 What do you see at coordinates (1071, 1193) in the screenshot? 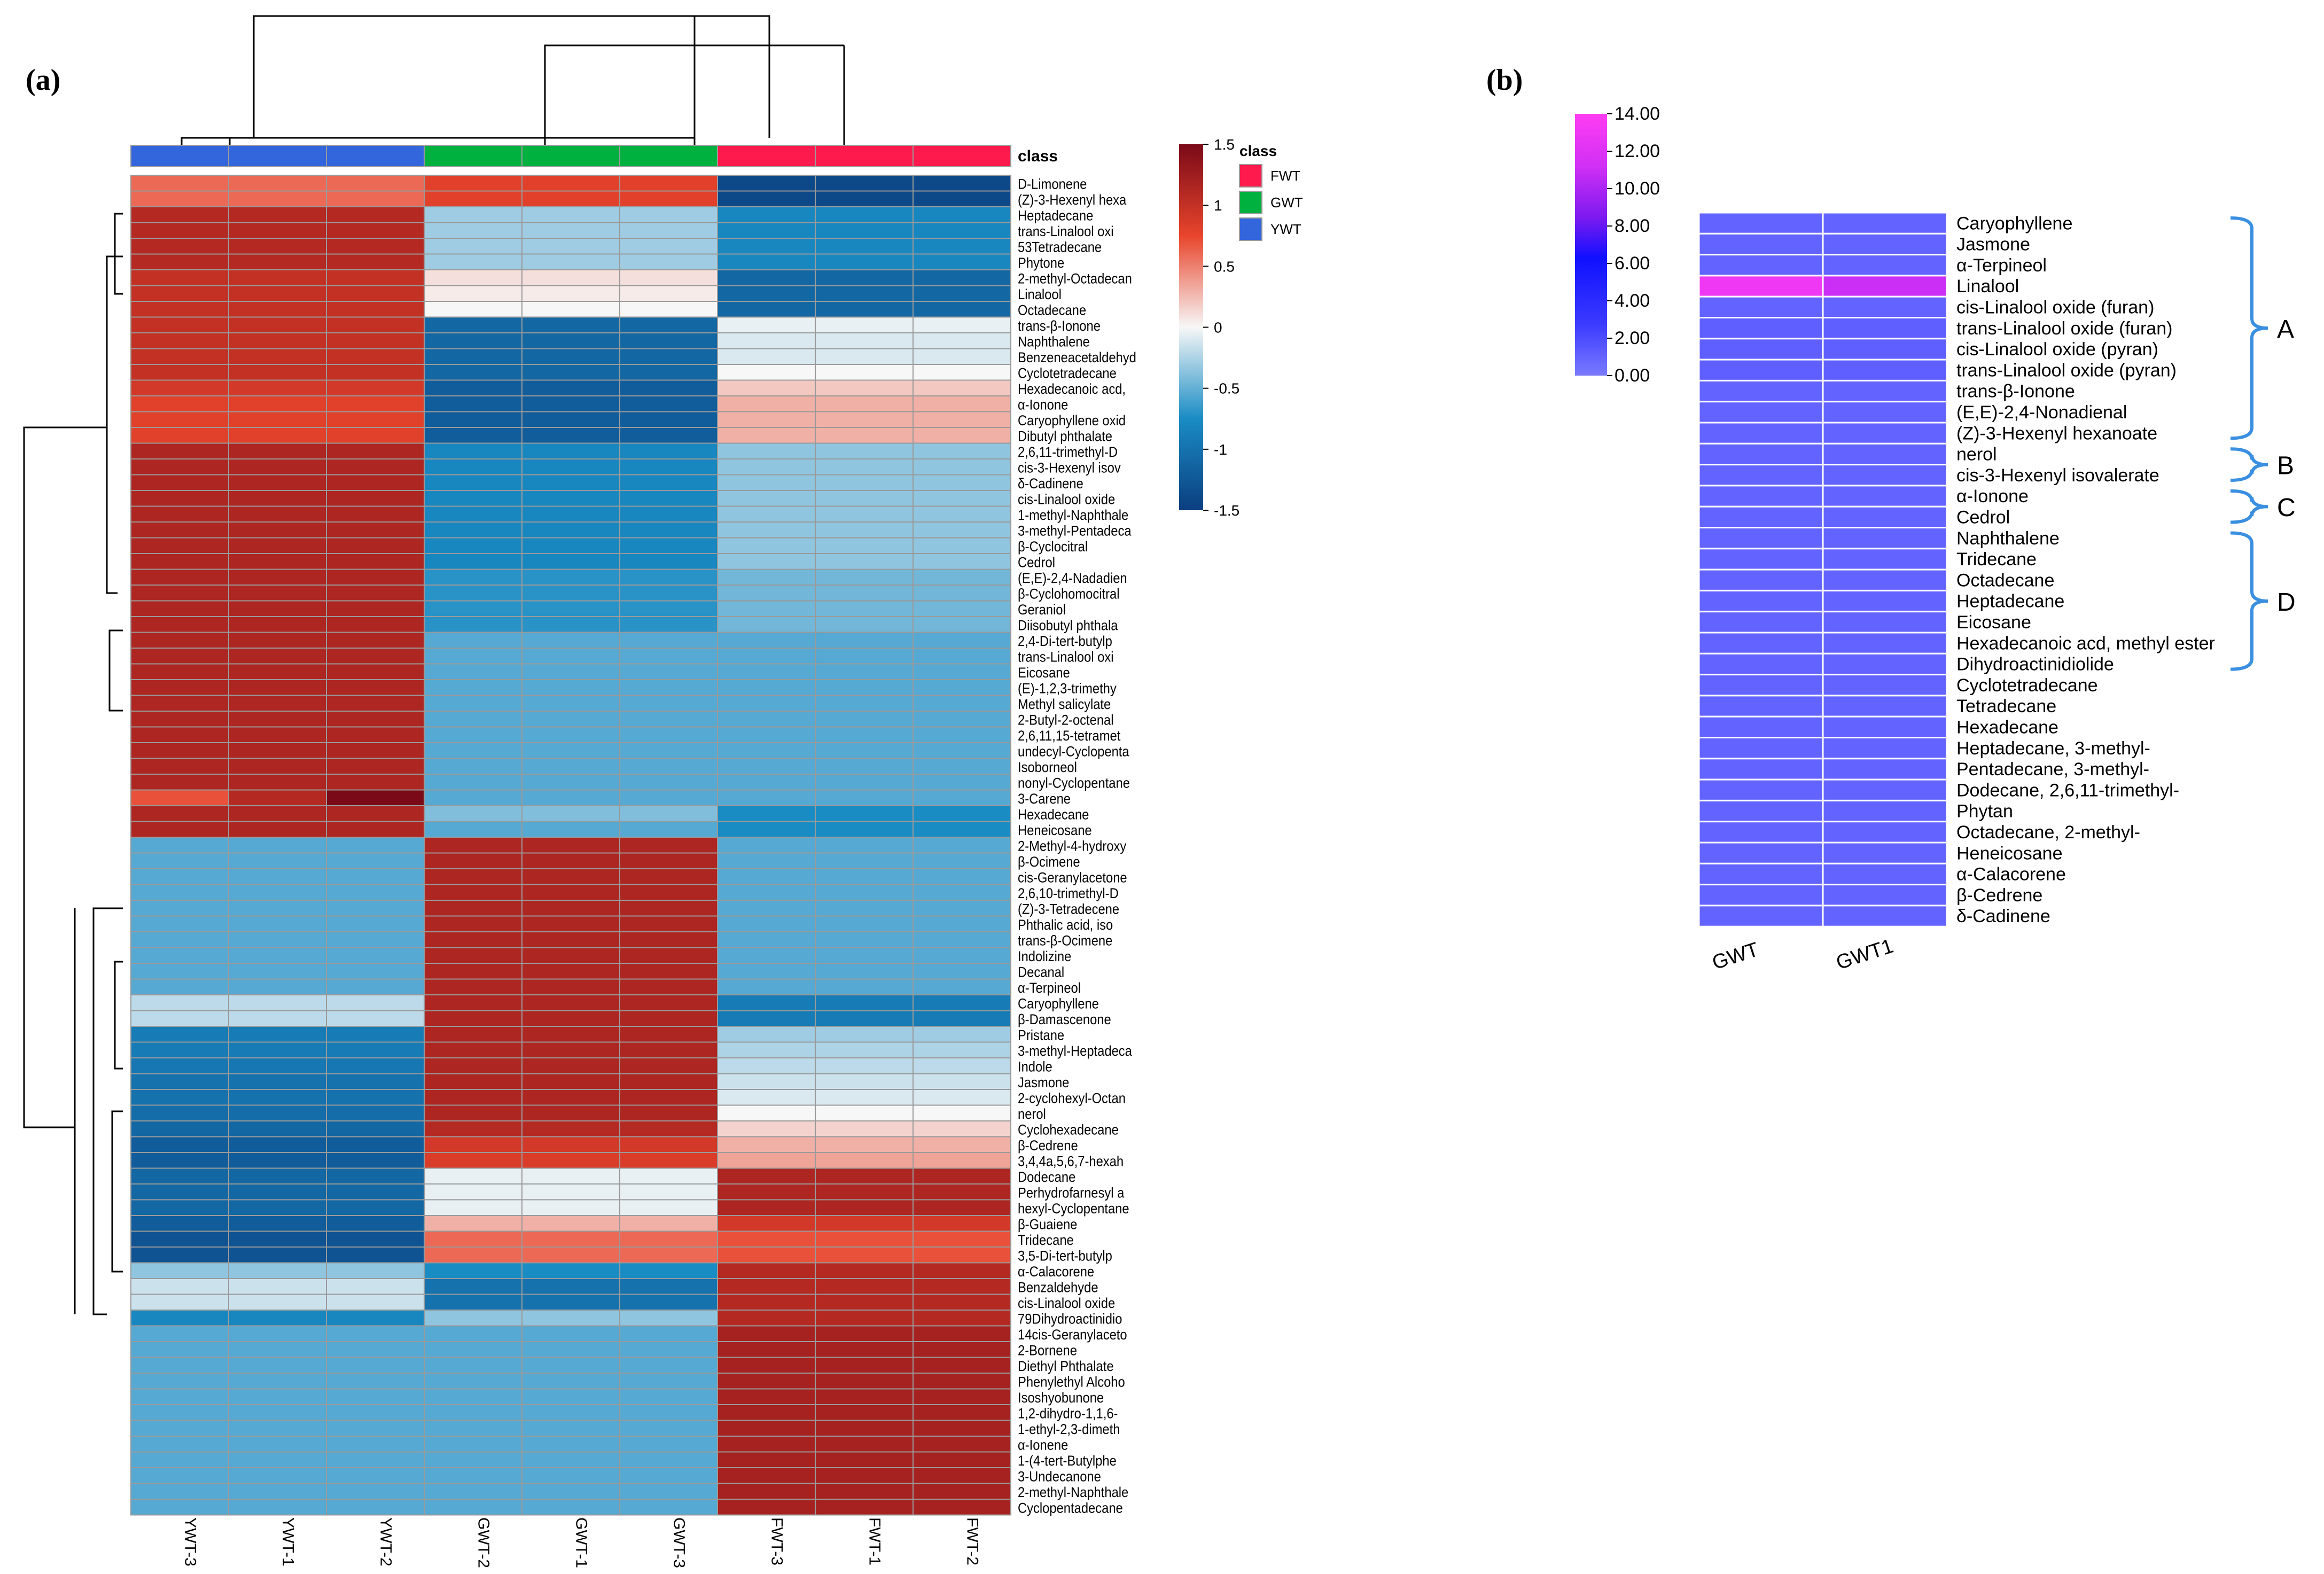
I see `heatmap-a-row-label: Perhydrofarnesyl a` at bounding box center [1071, 1193].